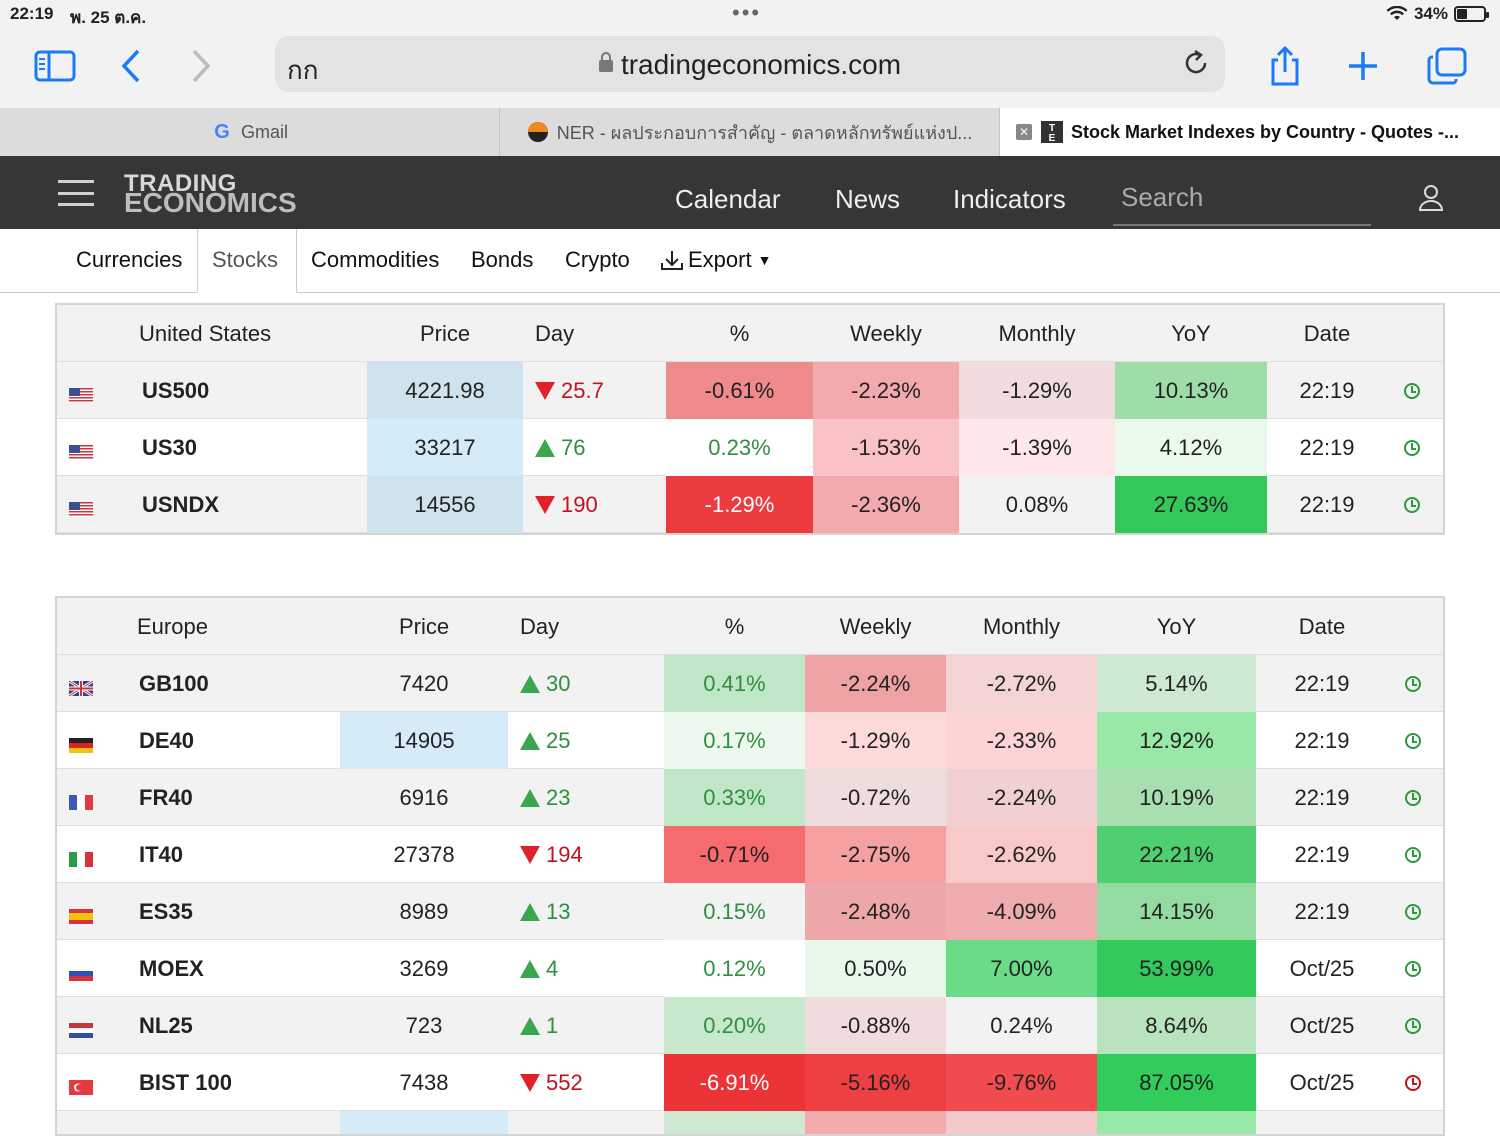  What do you see at coordinates (181, 504) in the screenshot?
I see `index-symbol-link: USNDX` at bounding box center [181, 504].